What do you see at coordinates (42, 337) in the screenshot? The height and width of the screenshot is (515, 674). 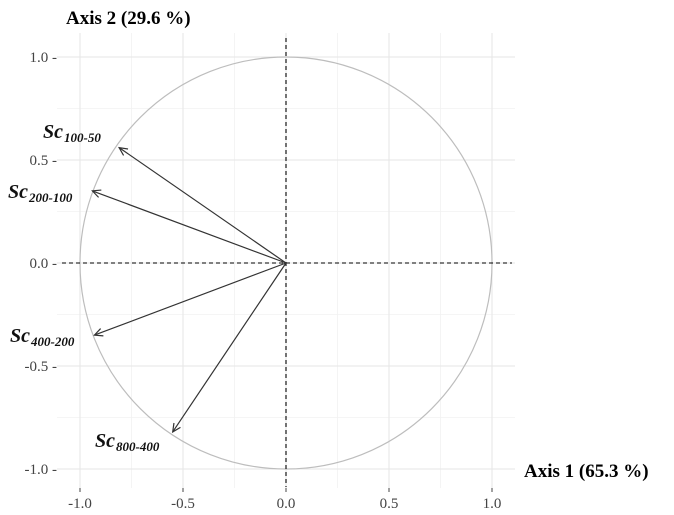 I see `vector-label: Sc400-200` at bounding box center [42, 337].